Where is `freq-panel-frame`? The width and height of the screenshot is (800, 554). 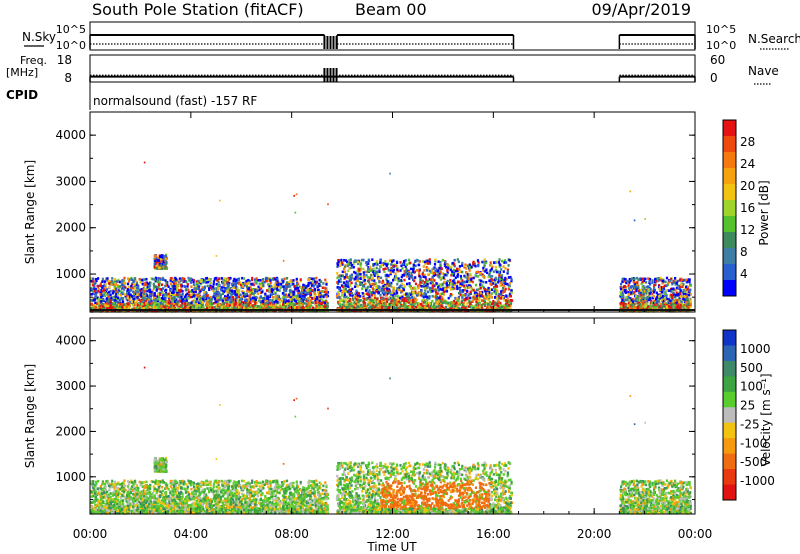 freq-panel-frame is located at coordinates (392, 68).